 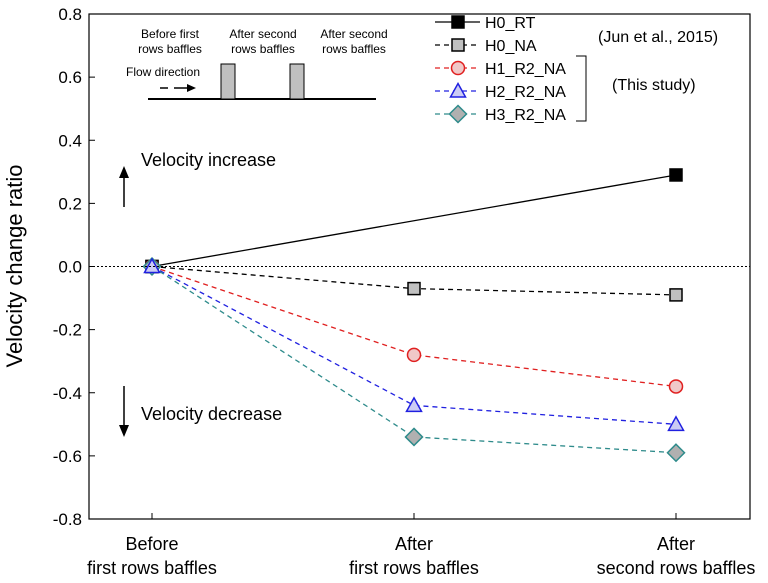 I want to click on inset-label-after-l1: After second, so click(x=353, y=34).